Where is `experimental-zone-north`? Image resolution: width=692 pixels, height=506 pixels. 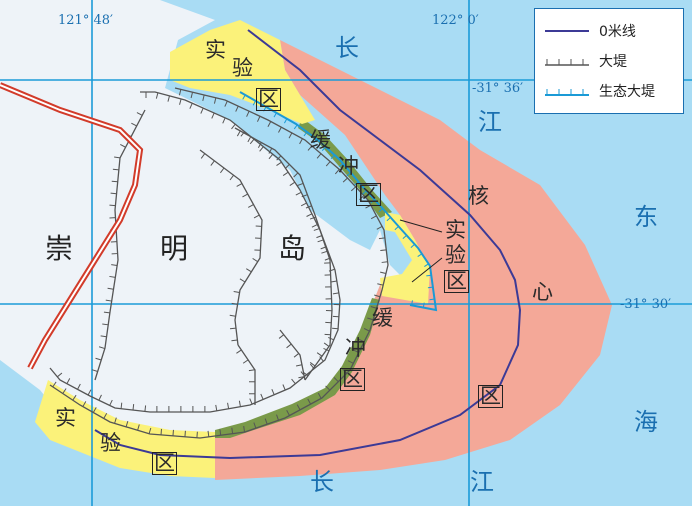 experimental-zone-north is located at coordinates (242, 72).